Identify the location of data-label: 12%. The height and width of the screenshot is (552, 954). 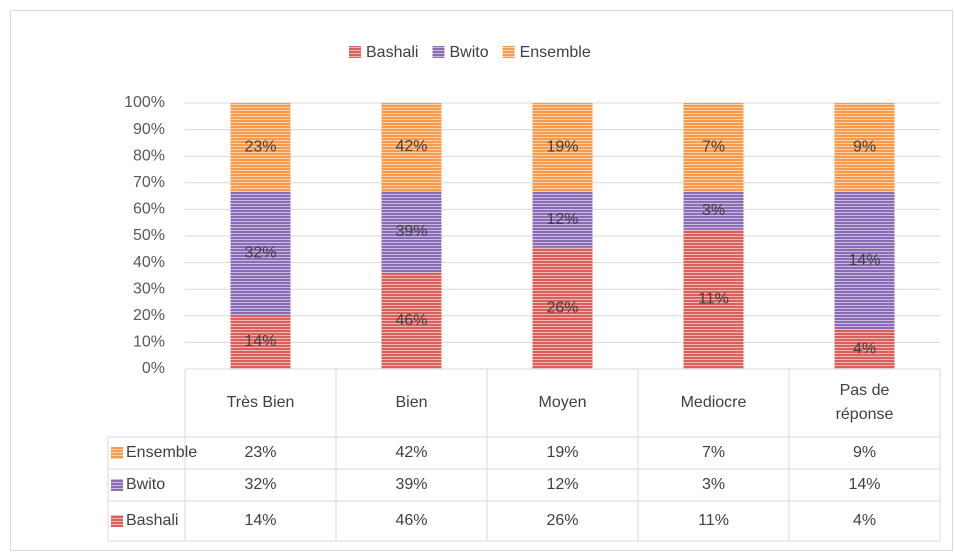
(562, 219).